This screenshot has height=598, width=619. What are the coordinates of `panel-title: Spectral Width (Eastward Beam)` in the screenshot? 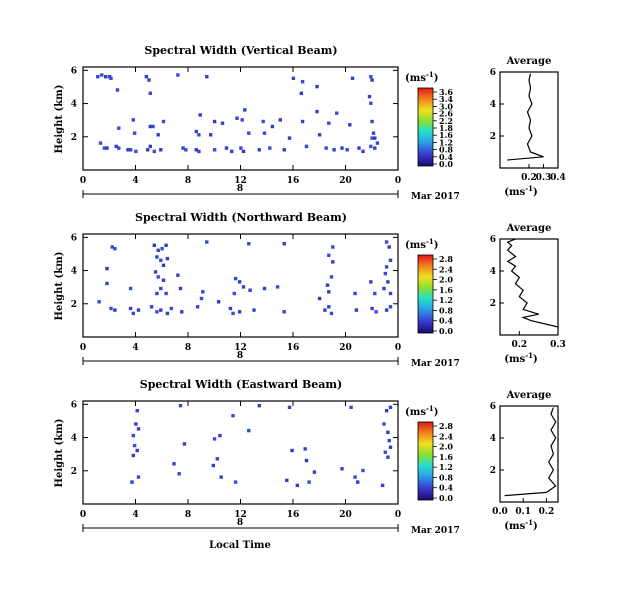 It's located at (241, 384).